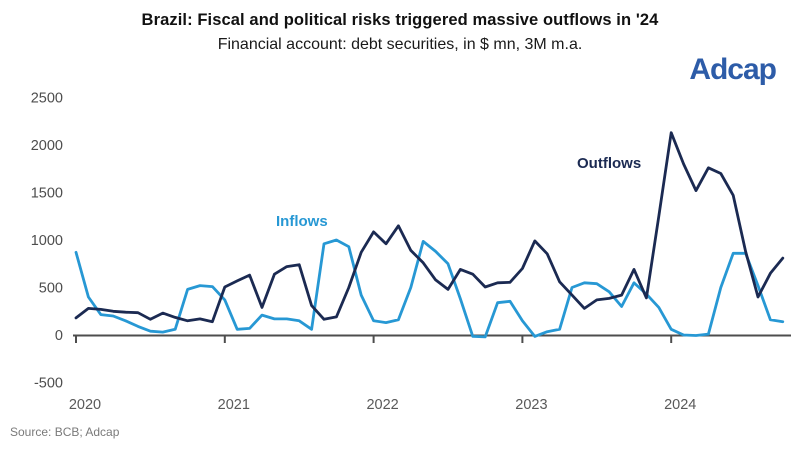  I want to click on y-axis-tick-label: 0, so click(59, 336).